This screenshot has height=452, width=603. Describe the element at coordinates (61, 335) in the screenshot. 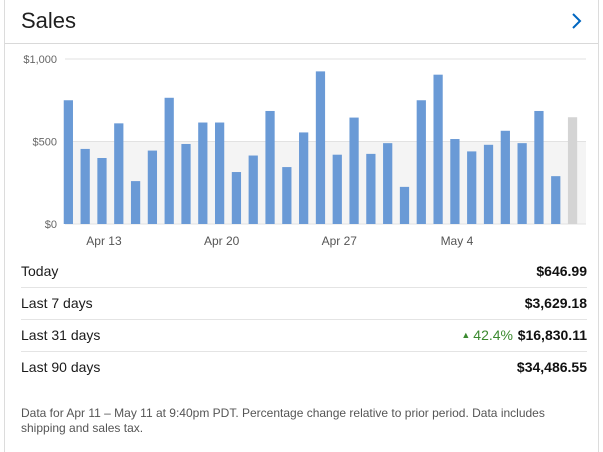

I see `row-label: Last 31 days` at that location.